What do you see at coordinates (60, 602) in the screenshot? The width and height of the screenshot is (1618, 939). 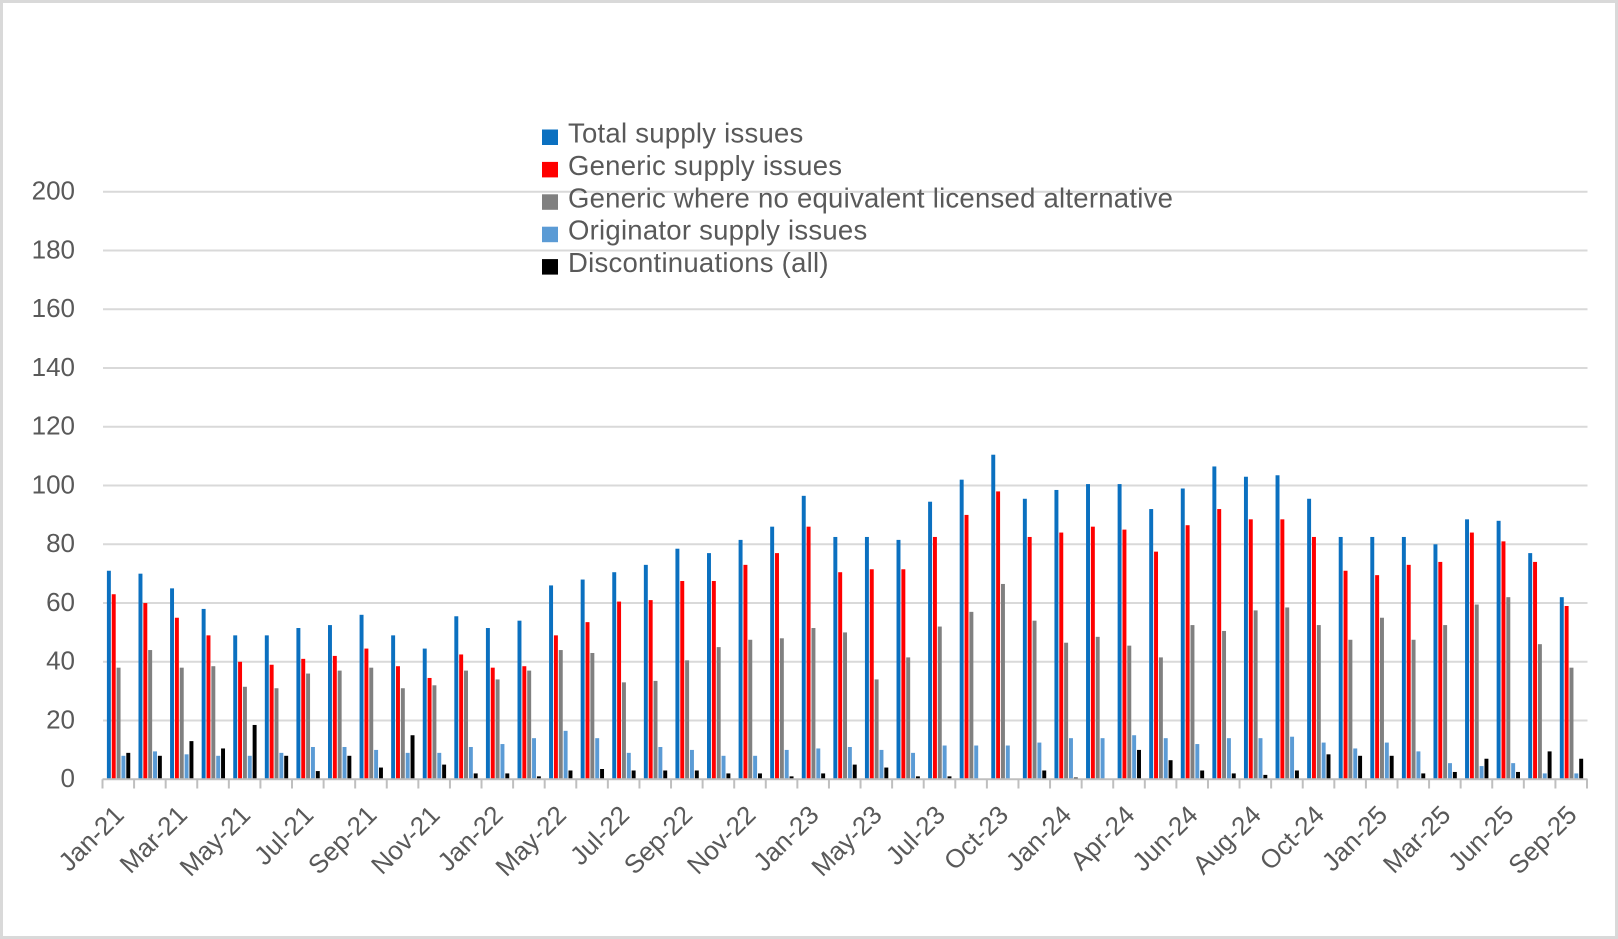 I see `svg-text: 60` at bounding box center [60, 602].